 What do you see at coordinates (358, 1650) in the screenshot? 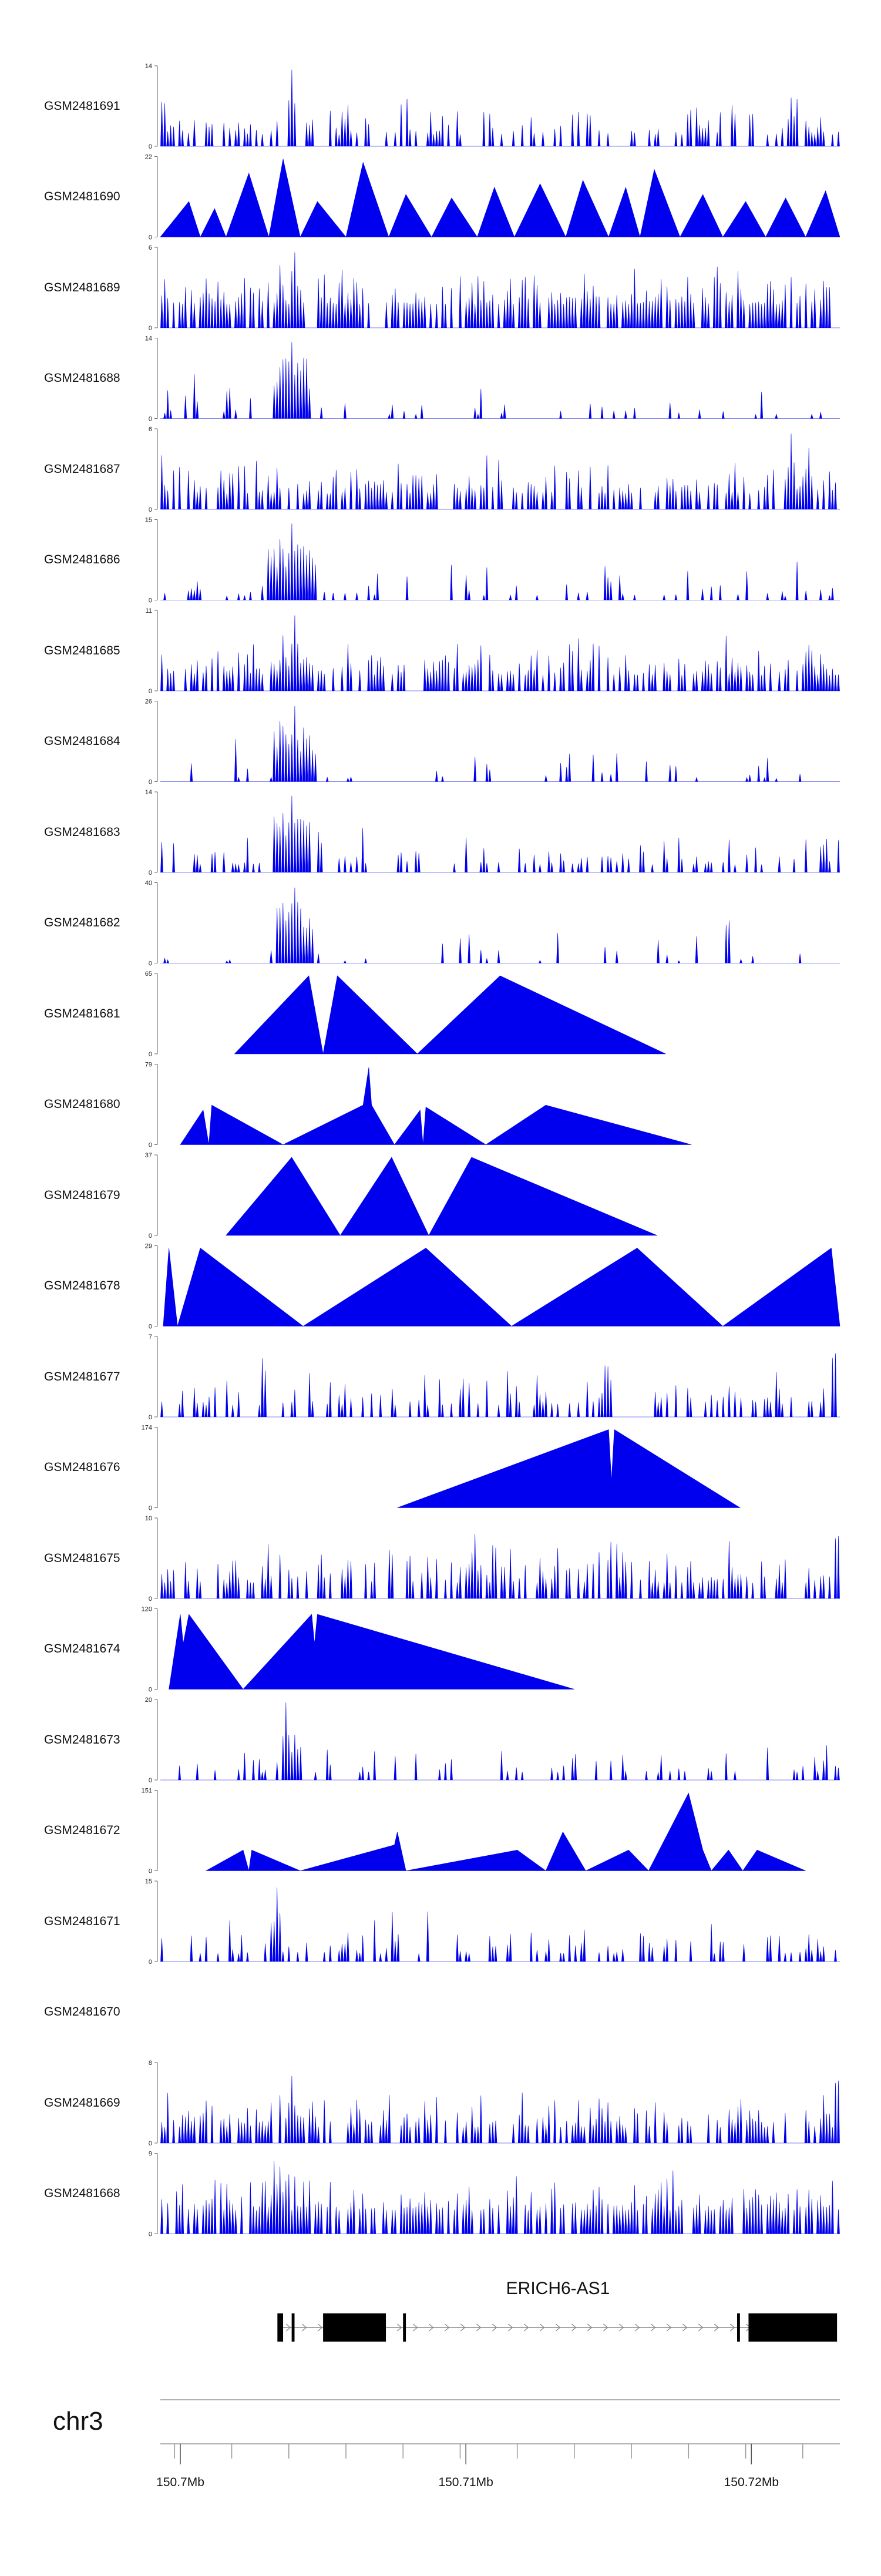
I see `track-GSM2481674: 120 0` at bounding box center [358, 1650].